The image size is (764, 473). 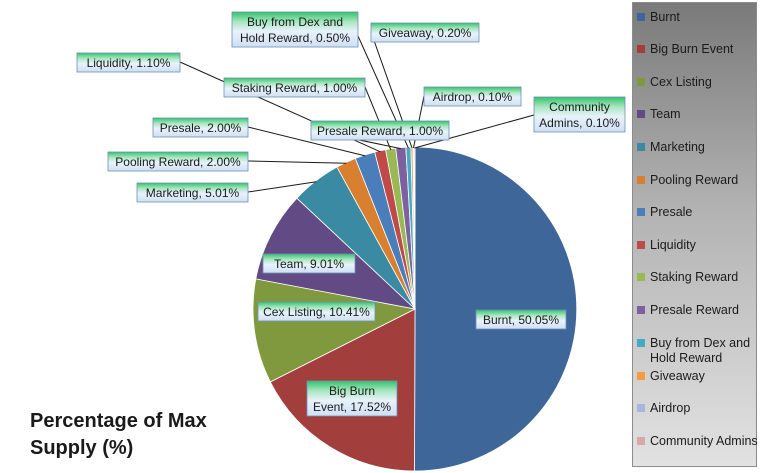 I want to click on data-label-text: Cex Listing, 10.41%, so click(x=316, y=312).